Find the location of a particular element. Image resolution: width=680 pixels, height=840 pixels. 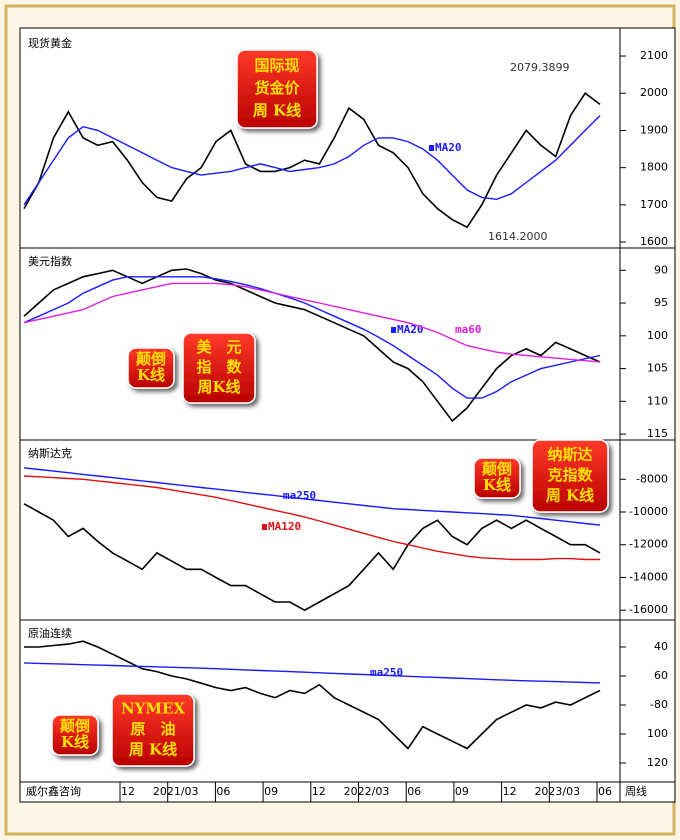

x-tick-label: 2023/03 is located at coordinates (557, 791).